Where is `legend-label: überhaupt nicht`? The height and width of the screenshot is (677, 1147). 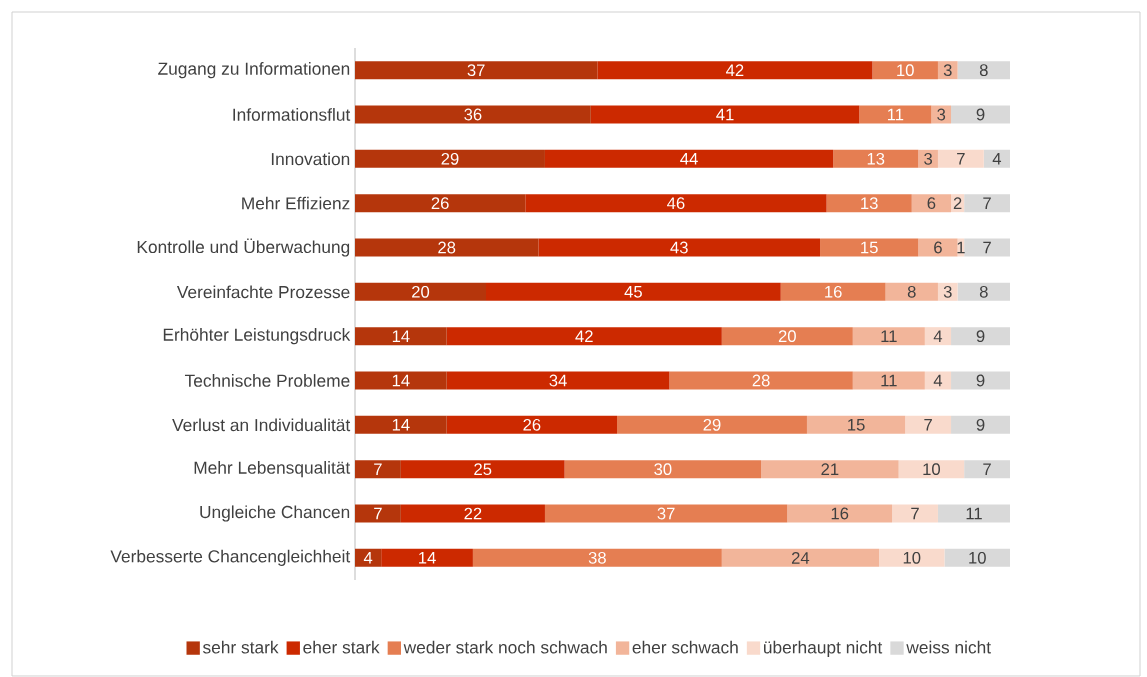
legend-label: überhaupt nicht is located at coordinates (823, 648).